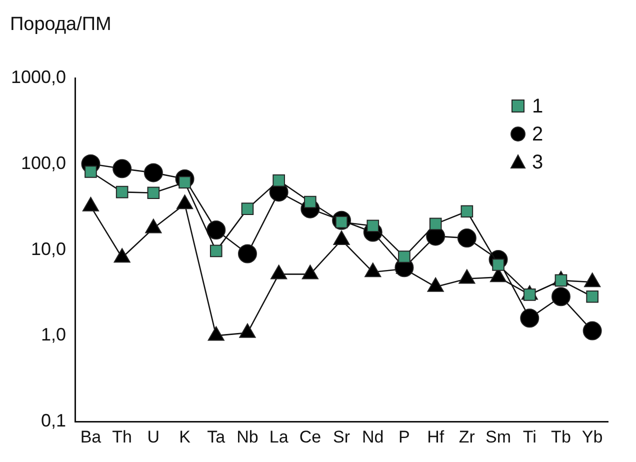  What do you see at coordinates (91, 436) in the screenshot?
I see `x-tick-label: Ba` at bounding box center [91, 436].